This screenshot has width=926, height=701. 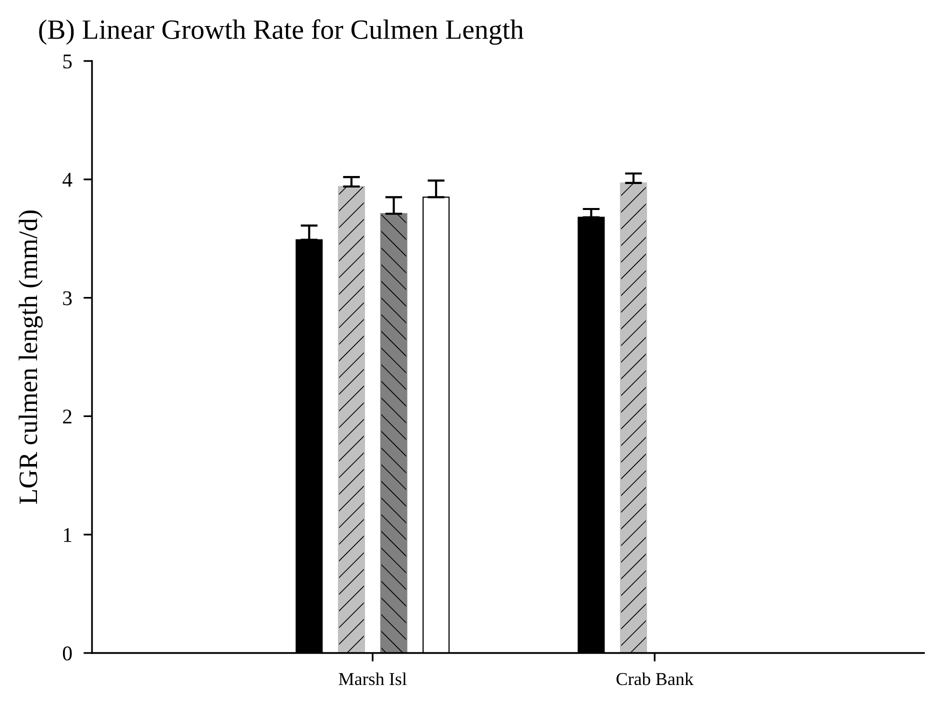 I want to click on y-axis-title: LGR culmen length (mm/d), so click(x=30, y=357).